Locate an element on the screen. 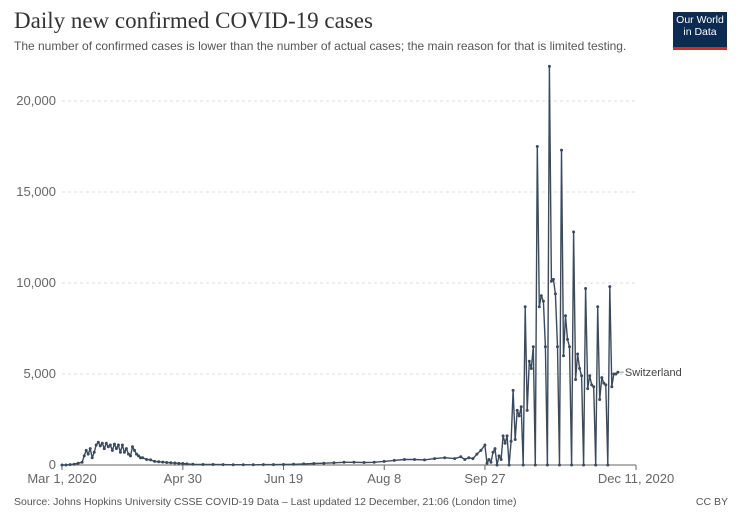 Image resolution: width=740 pixels, height=522 pixels. owid-logo: Our World in Data is located at coordinates (700, 31).